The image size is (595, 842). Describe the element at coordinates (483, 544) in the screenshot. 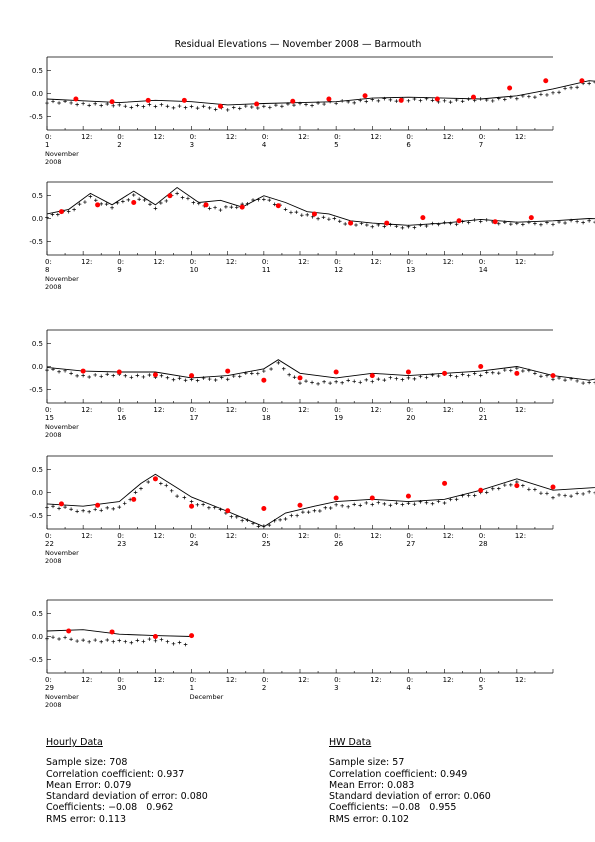

I see `day-label: 28` at that location.